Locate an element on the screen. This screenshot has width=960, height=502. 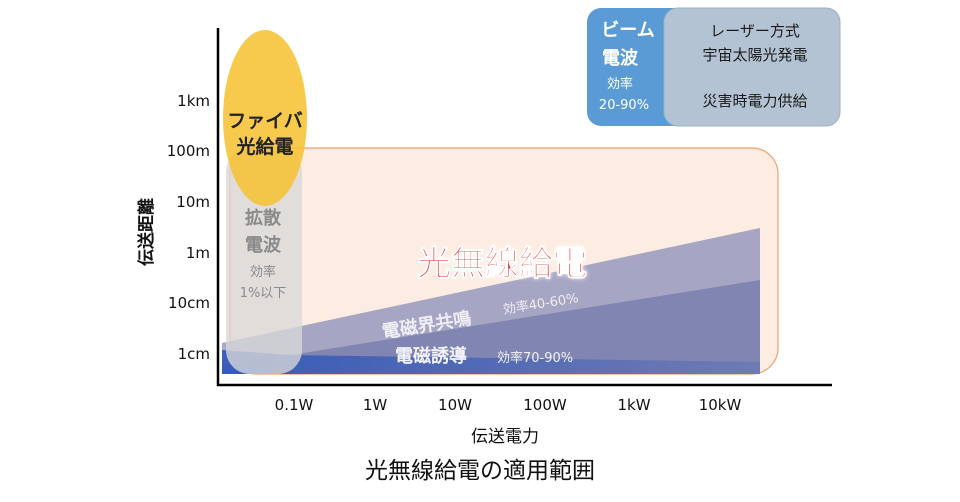
optical-label: 光無線給電 is located at coordinates (502, 264).